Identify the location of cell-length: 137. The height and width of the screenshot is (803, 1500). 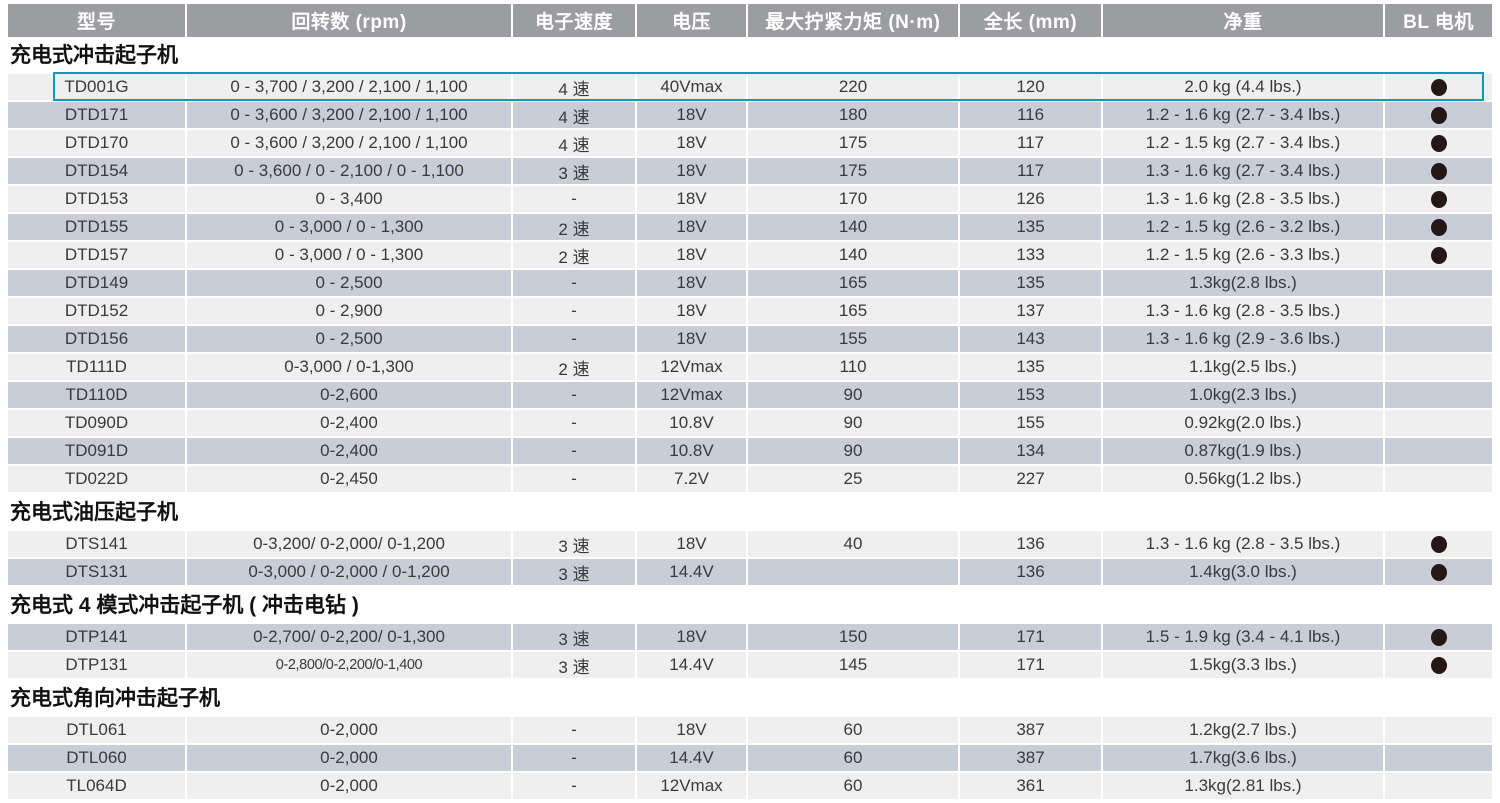
(1031, 311).